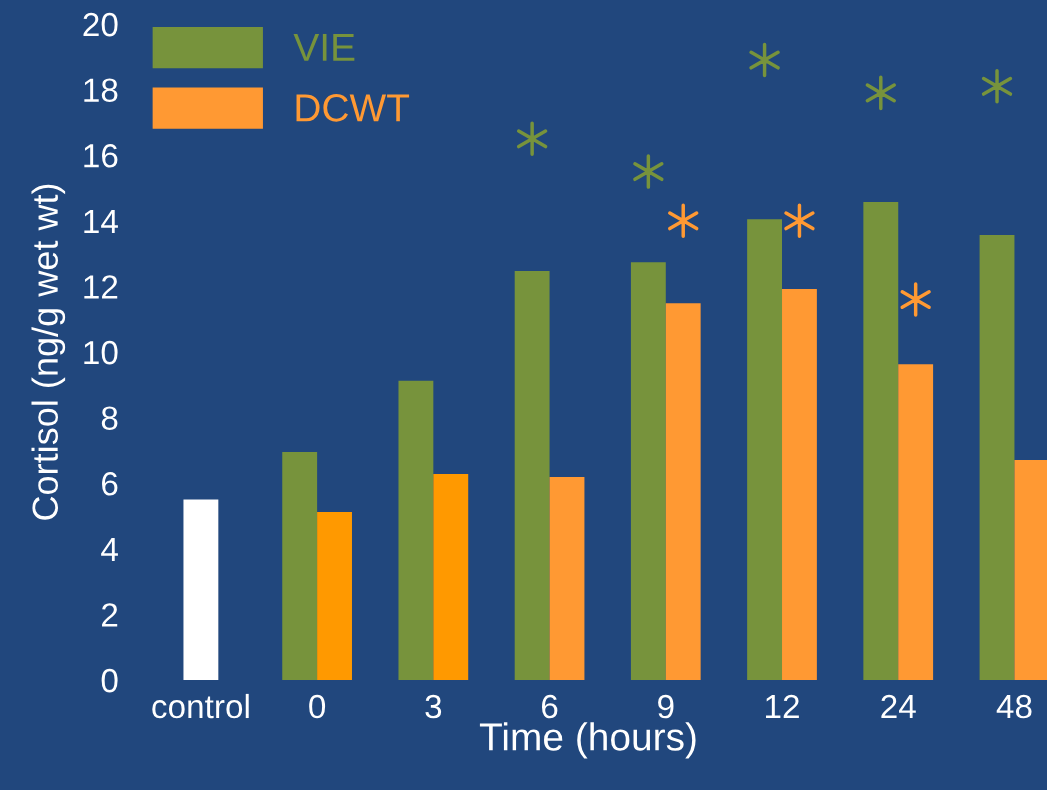  What do you see at coordinates (587, 740) in the screenshot?
I see `x-axis-title: Time (hours)` at bounding box center [587, 740].